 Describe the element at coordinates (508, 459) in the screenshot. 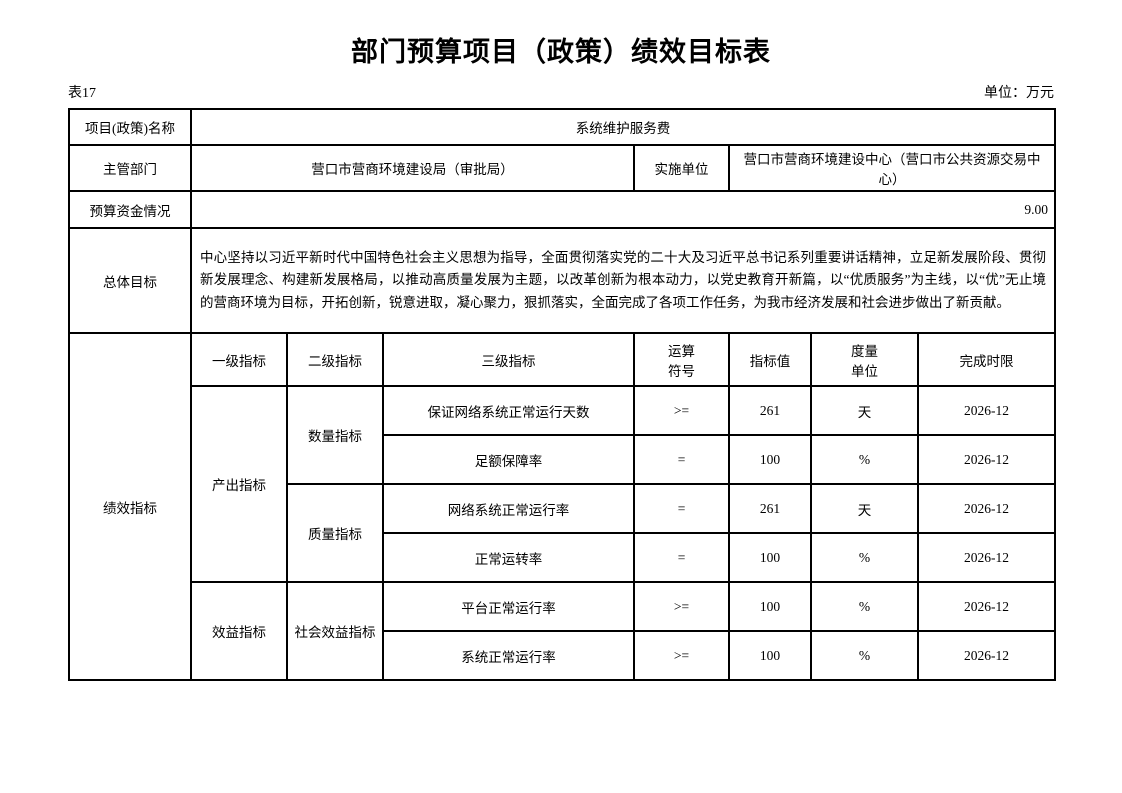

I see `level3-indicator: 足额保障率` at that location.